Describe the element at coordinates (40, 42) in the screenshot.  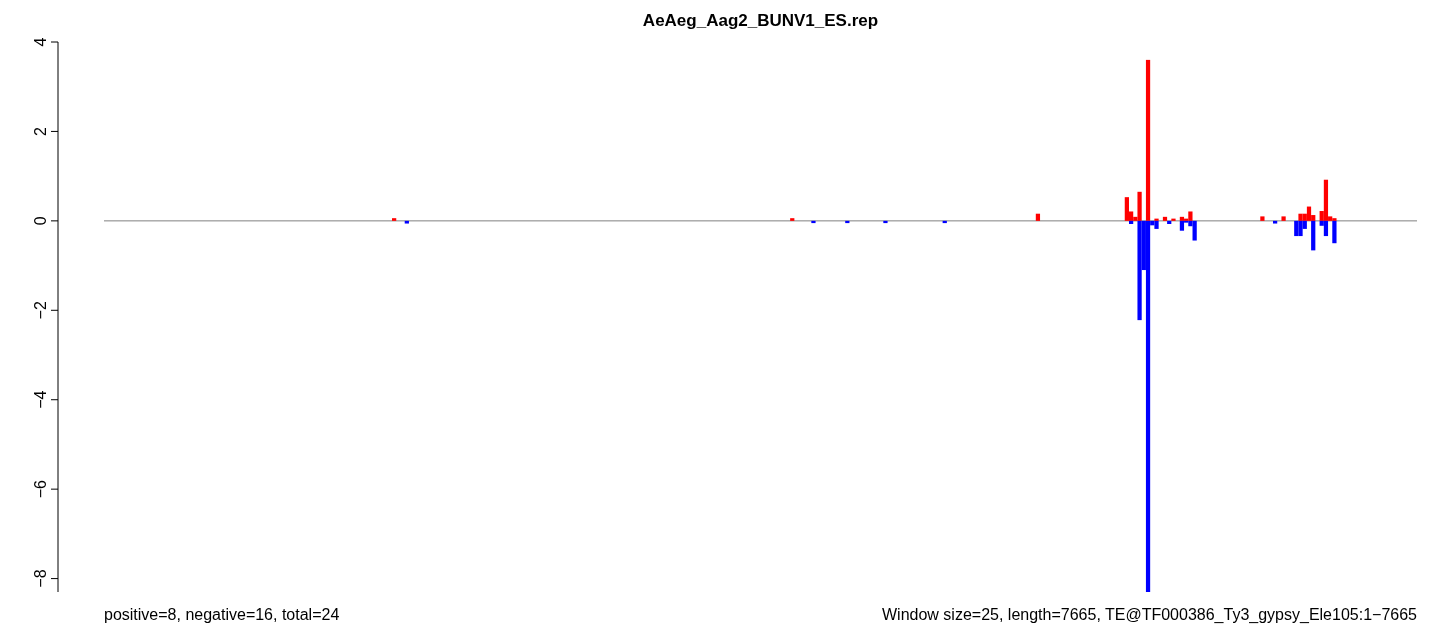
I see `y-tick-label: 4` at that location.